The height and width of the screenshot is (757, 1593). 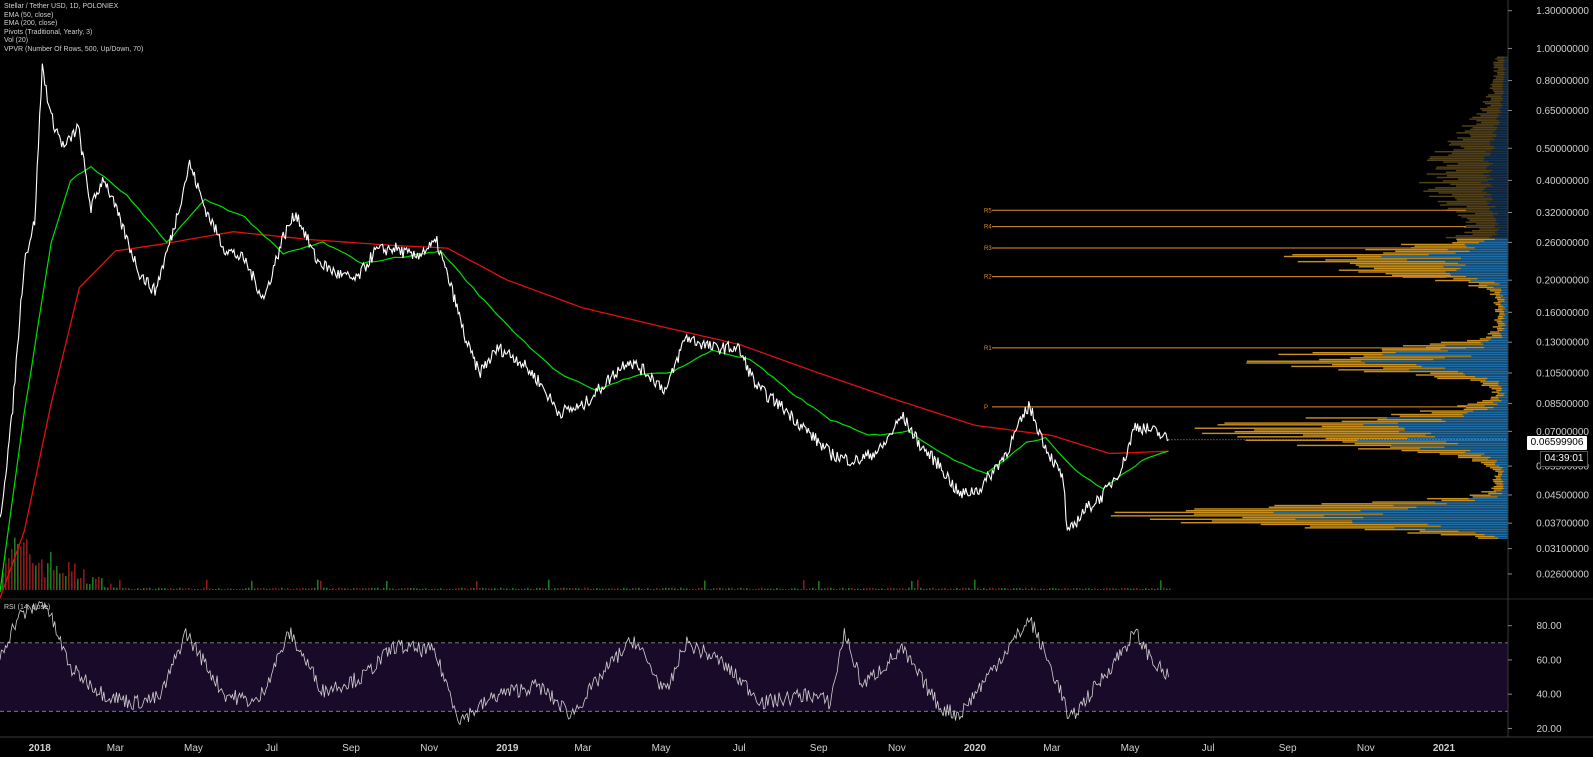 What do you see at coordinates (897, 748) in the screenshot?
I see `x-tick-label: Nov` at bounding box center [897, 748].